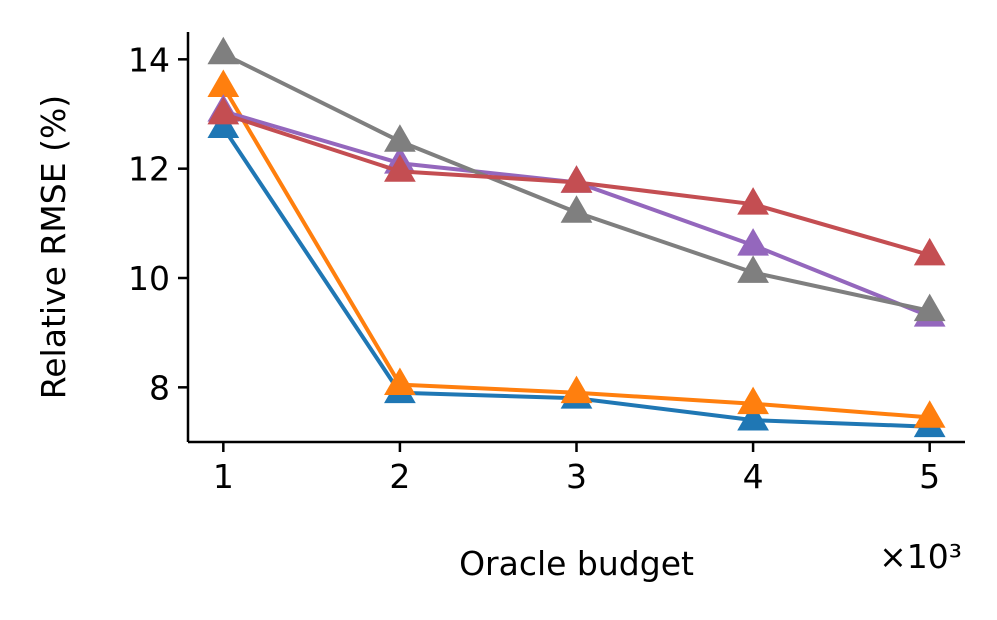 This screenshot has height=620, width=997. What do you see at coordinates (920, 556) in the screenshot?
I see `x-axis-multiplier: ×10³` at bounding box center [920, 556].